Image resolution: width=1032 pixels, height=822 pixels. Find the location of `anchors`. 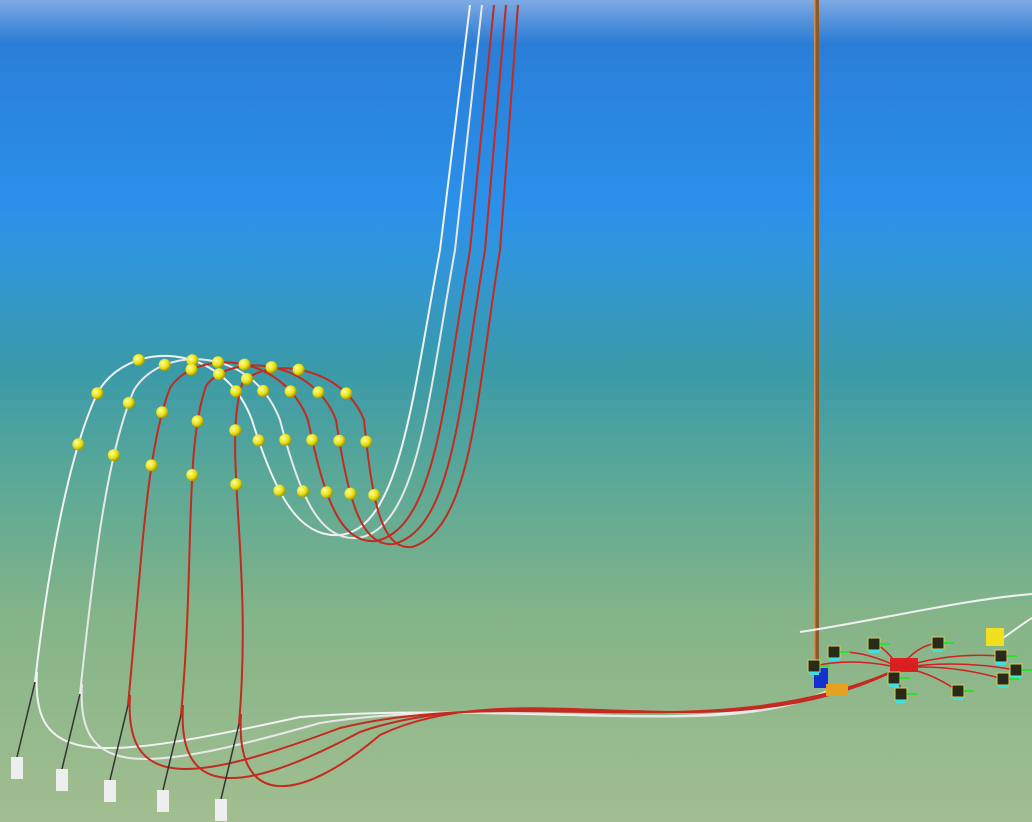

anchors is located at coordinates (119, 789).